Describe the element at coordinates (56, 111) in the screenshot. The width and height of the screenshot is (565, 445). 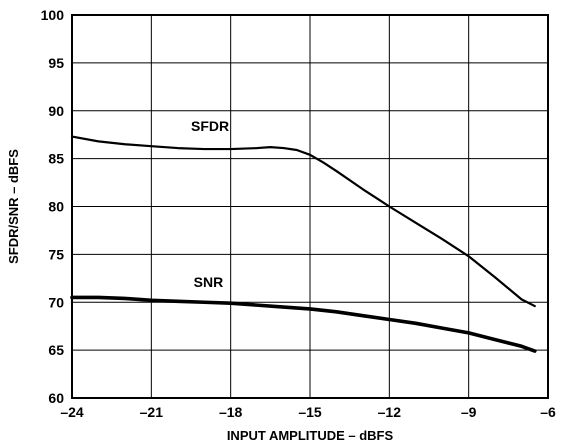
I see `y-tick-label: 90` at that location.